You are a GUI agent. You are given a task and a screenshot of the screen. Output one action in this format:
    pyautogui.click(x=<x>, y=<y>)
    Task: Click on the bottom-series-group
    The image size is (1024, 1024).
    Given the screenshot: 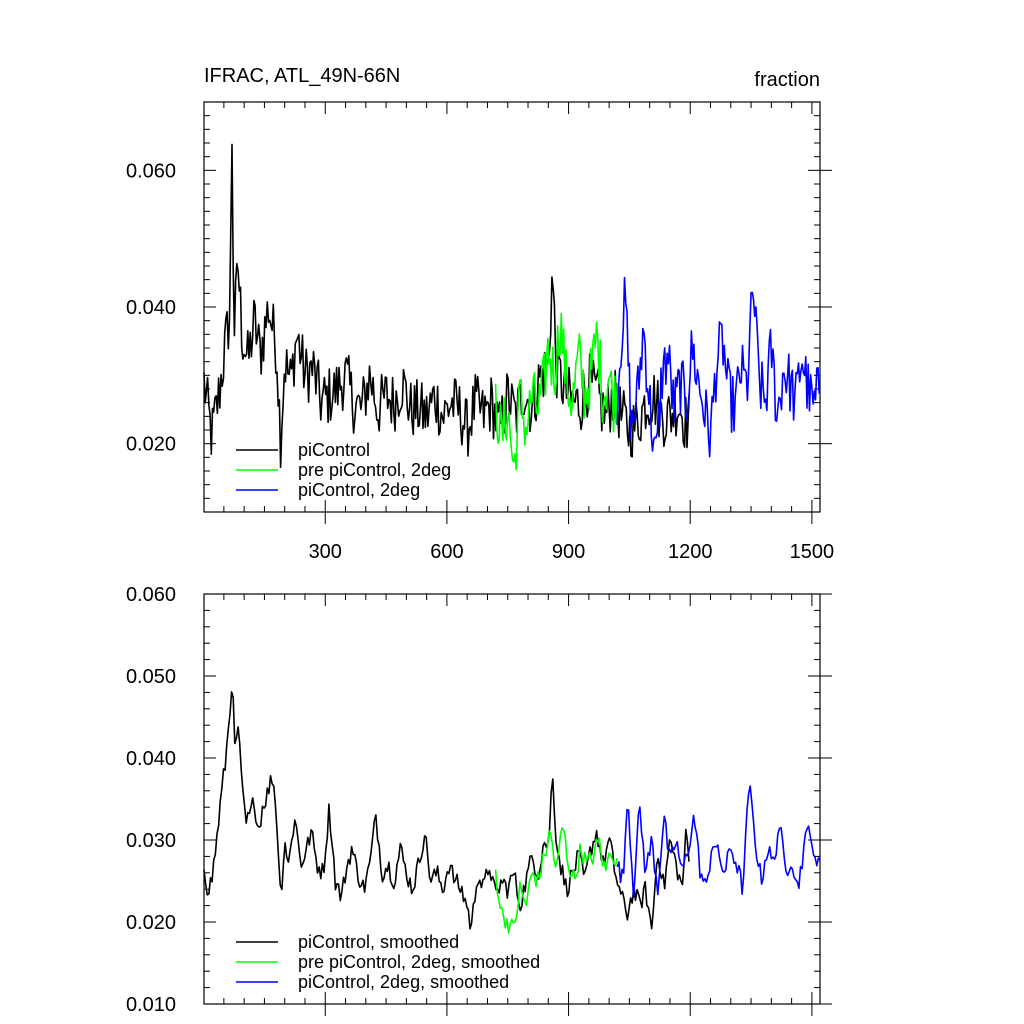 What is the action you would take?
    pyautogui.click(x=512, y=812)
    